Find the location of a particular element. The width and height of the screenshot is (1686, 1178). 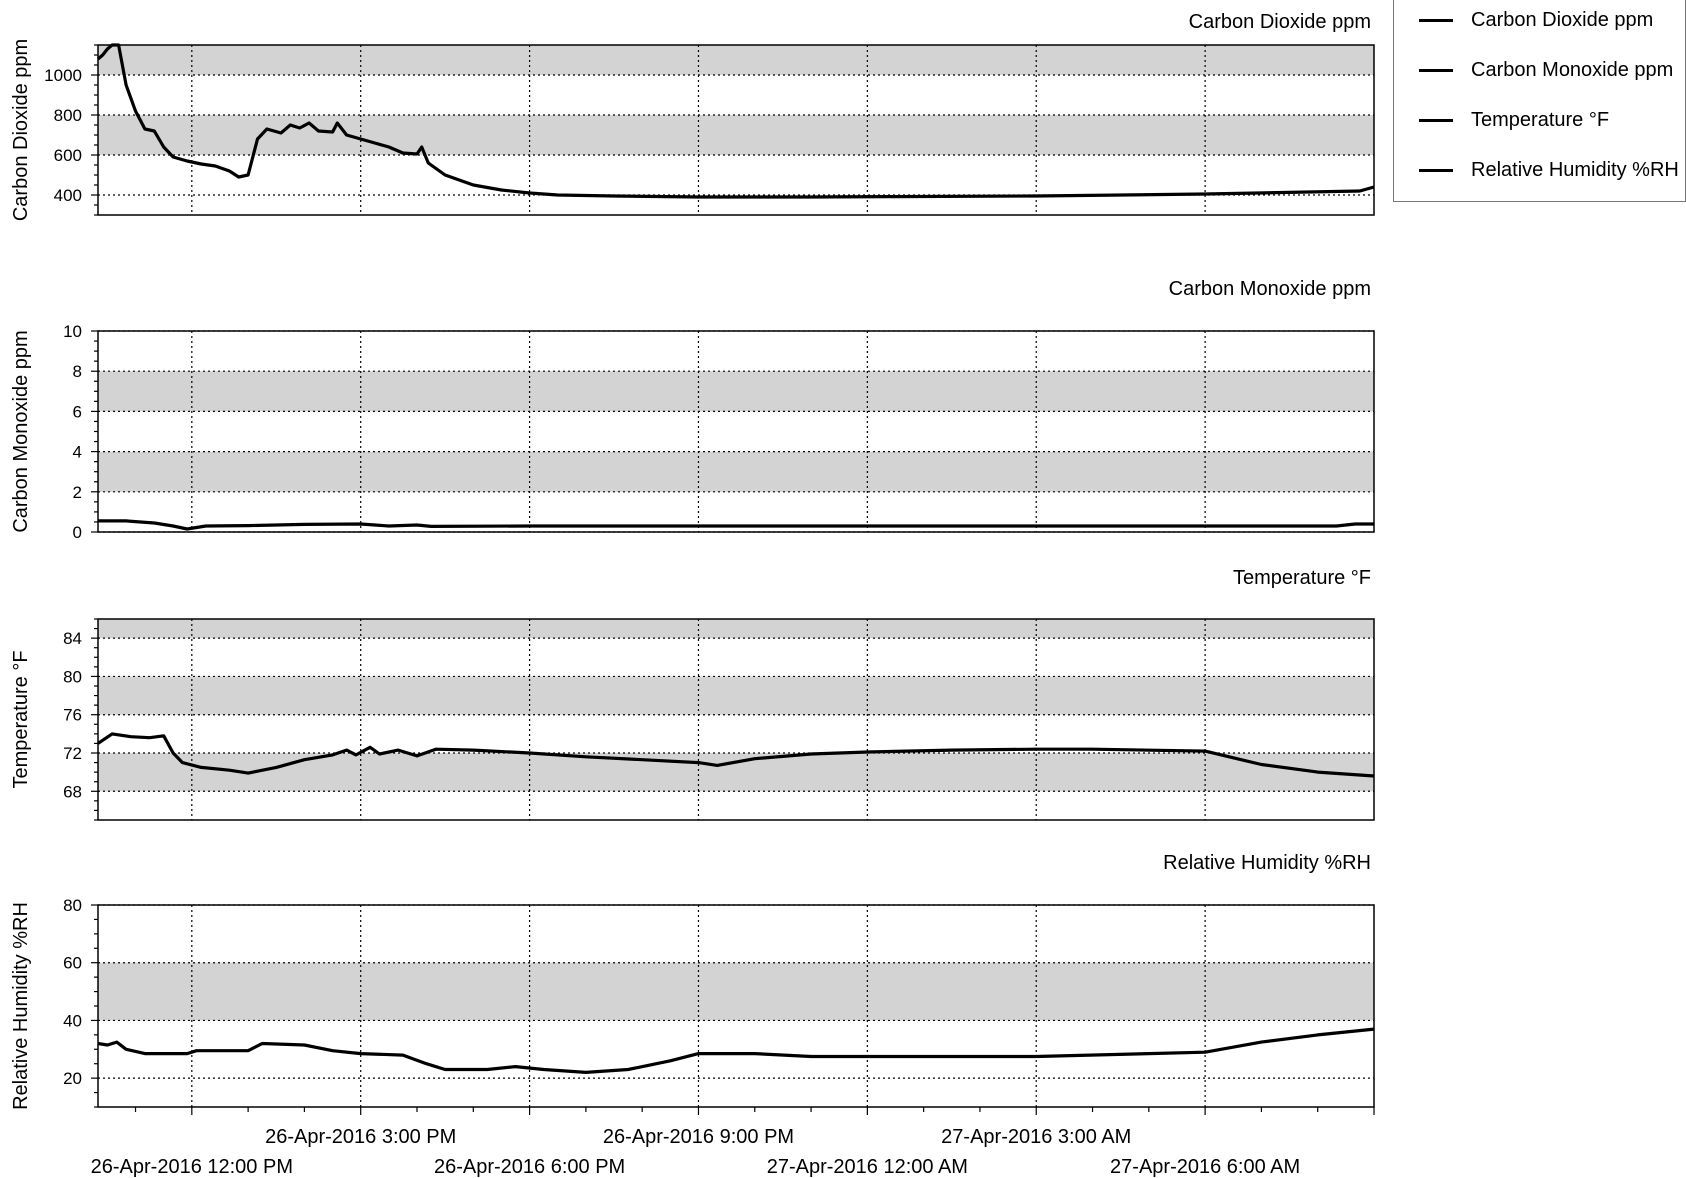

temperature-series-line is located at coordinates (736, 755).